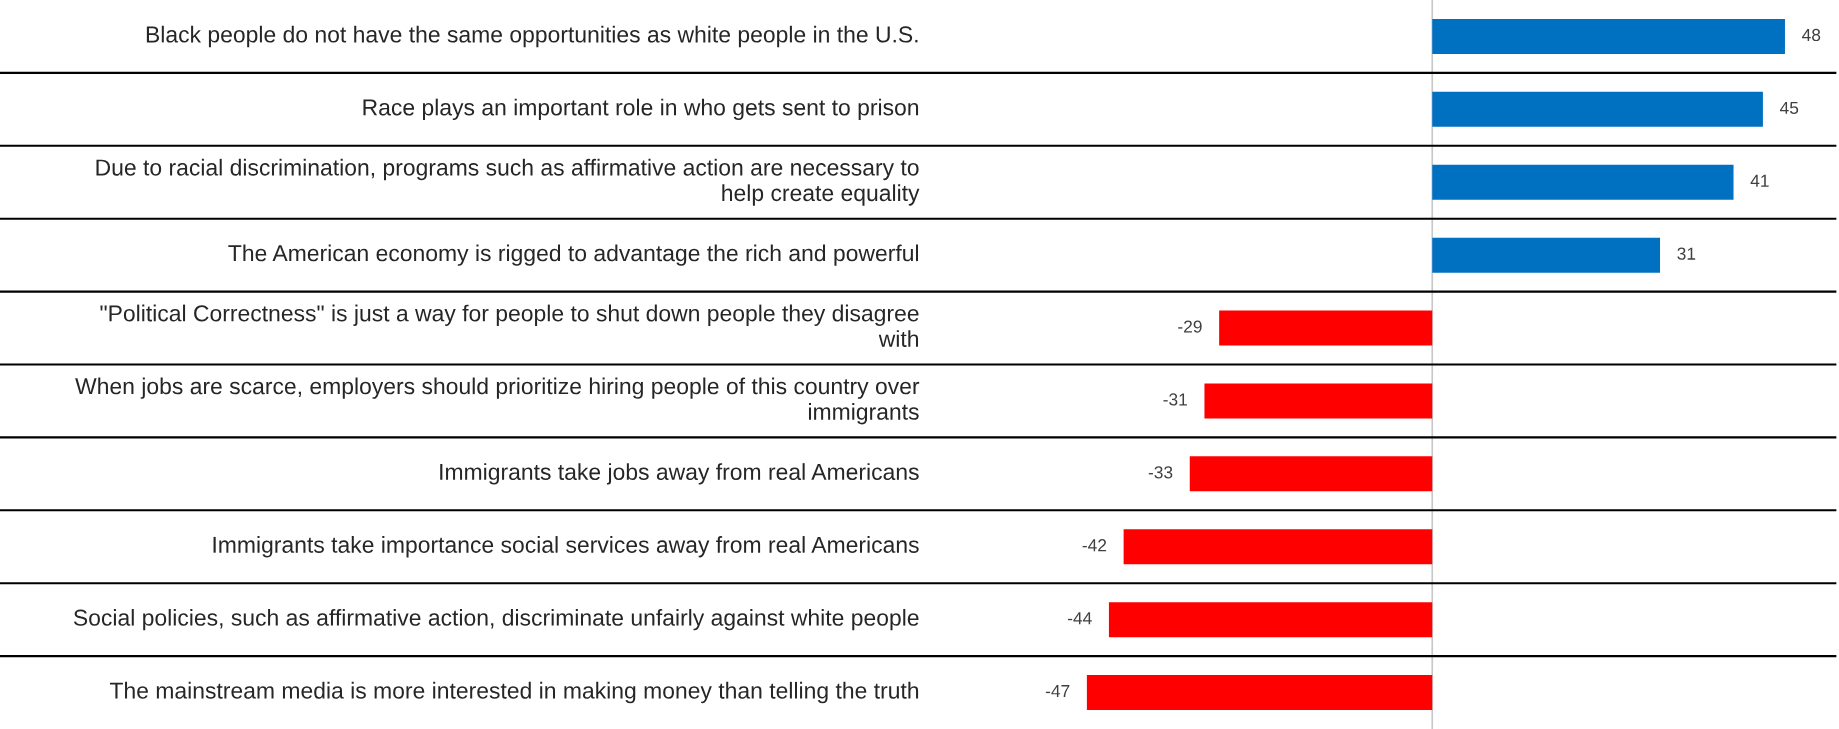 The height and width of the screenshot is (729, 1839). Describe the element at coordinates (573, 255) in the screenshot. I see `y-tick-label: The American economy is rigged to advantage the rich and powerful` at that location.